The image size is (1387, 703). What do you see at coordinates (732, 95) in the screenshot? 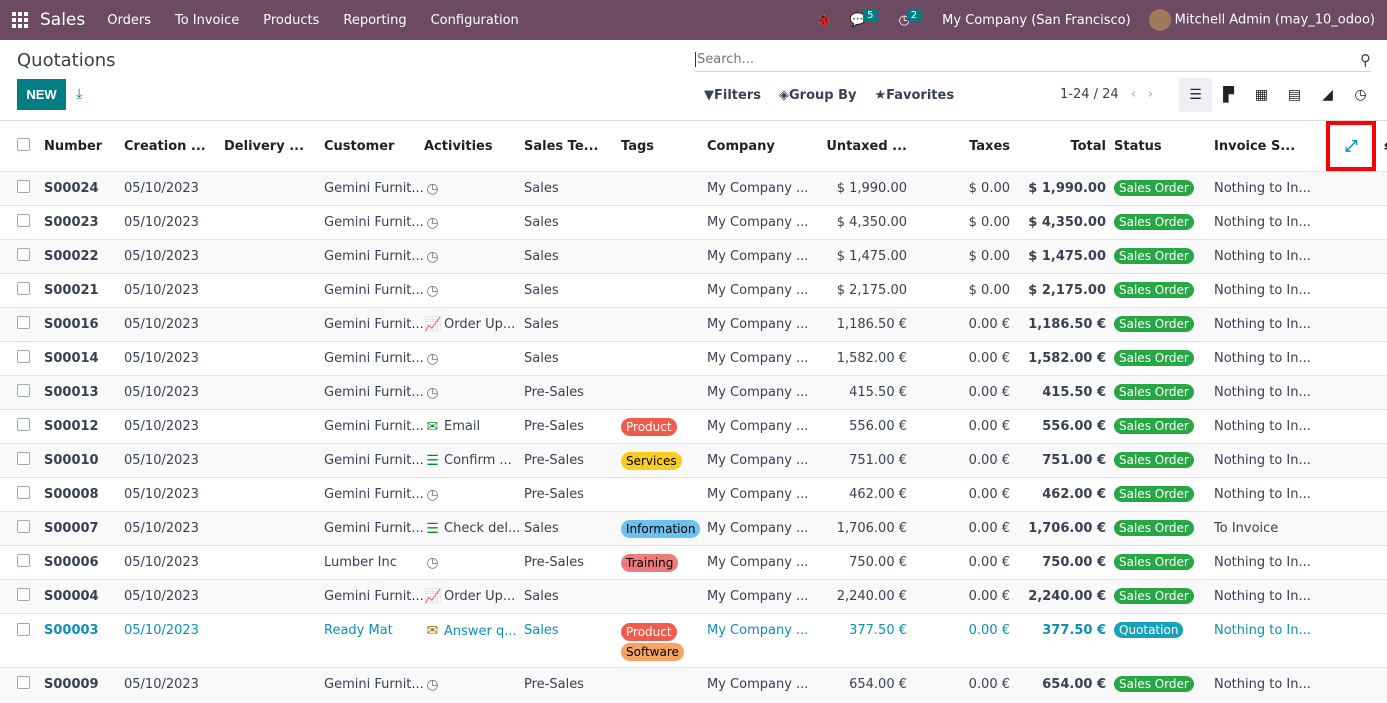
I see `filters-button: ▼Filters` at bounding box center [732, 95].